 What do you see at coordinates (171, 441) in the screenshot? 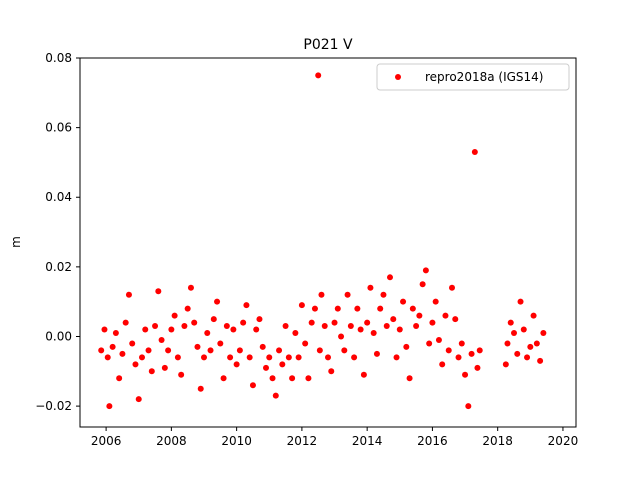
I see `x-tick-label: 2008` at bounding box center [171, 441].